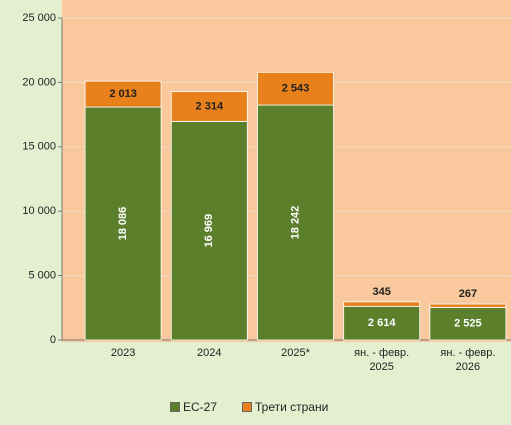 The height and width of the screenshot is (425, 511). I want to click on value-label: 2 543, so click(296, 89).